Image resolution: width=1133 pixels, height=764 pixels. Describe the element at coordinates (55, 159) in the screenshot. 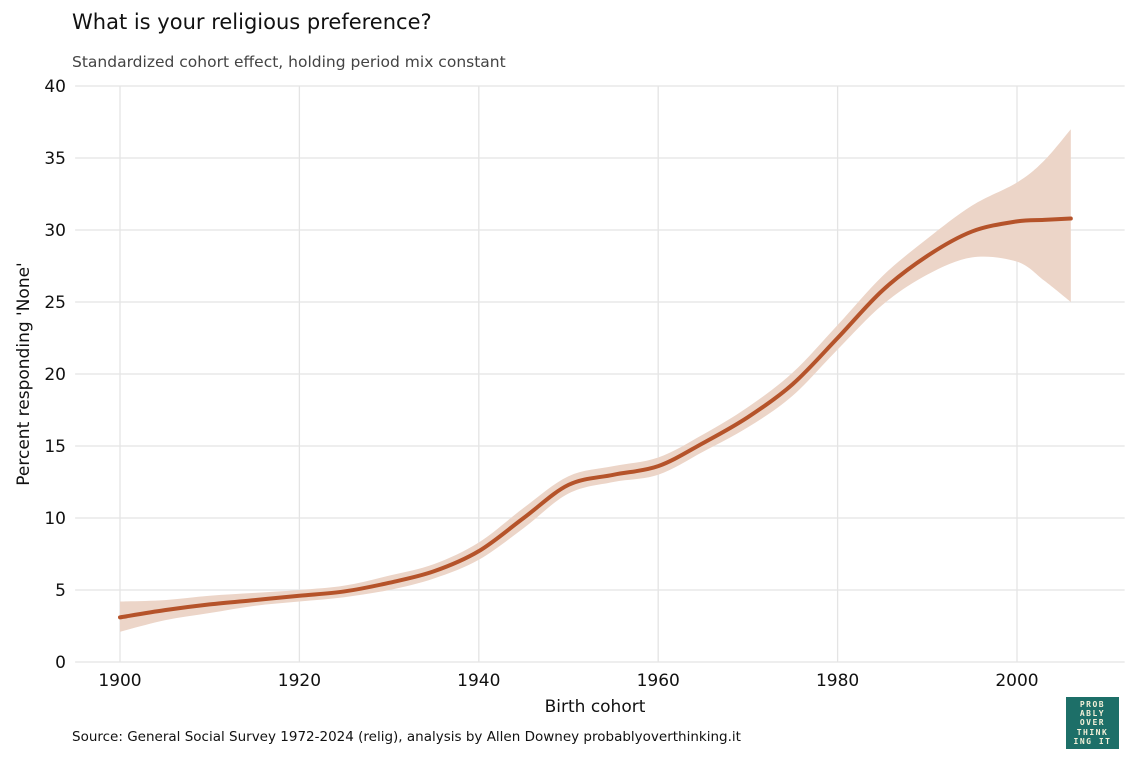

I see `y-tick-label: 35` at that location.